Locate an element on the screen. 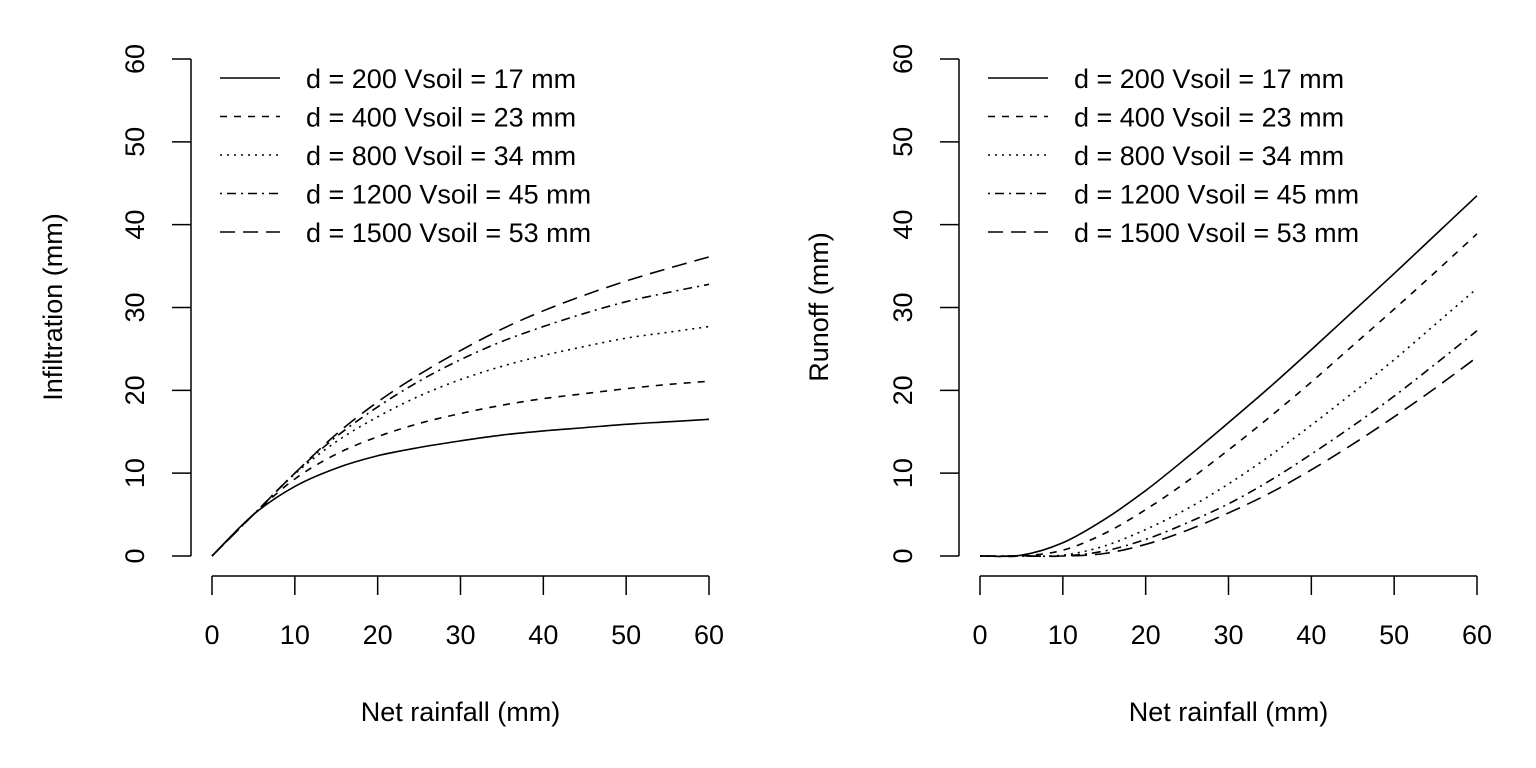 The image size is (1536, 768). y-axis-label: Infiltration (mm) is located at coordinates (53, 307).